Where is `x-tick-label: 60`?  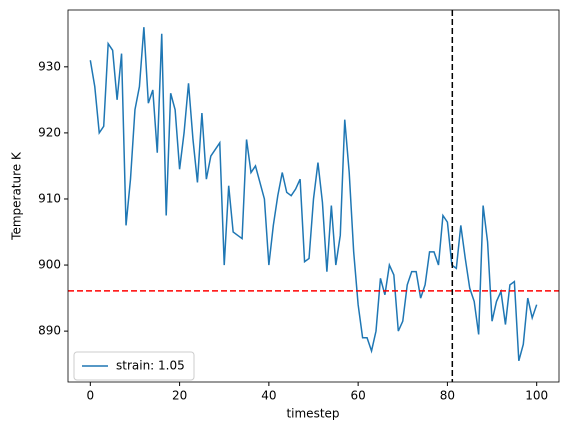
x-tick-label: 60 is located at coordinates (357, 396).